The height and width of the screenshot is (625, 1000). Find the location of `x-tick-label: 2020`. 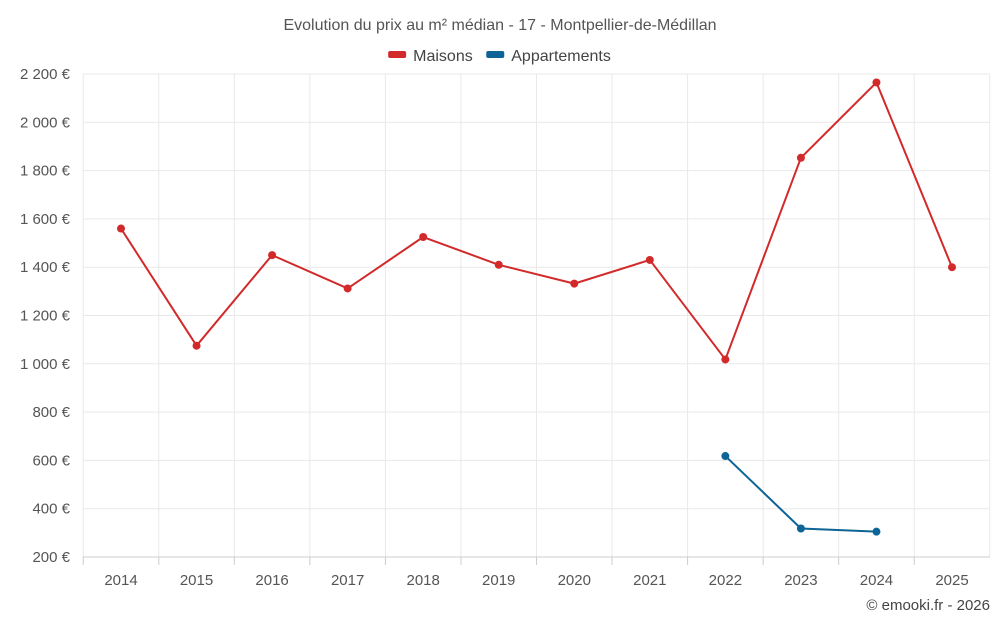

x-tick-label: 2020 is located at coordinates (574, 580).